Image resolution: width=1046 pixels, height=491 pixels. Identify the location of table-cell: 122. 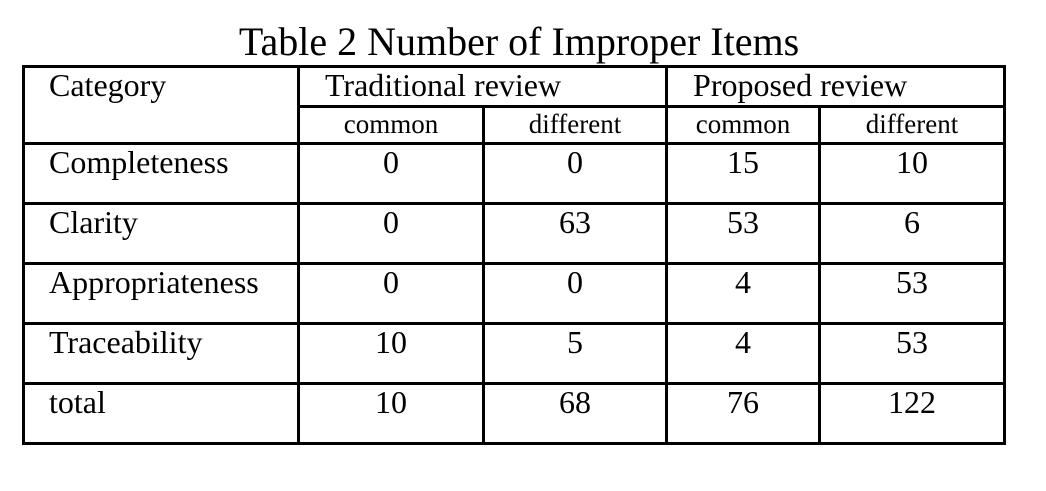
(912, 413).